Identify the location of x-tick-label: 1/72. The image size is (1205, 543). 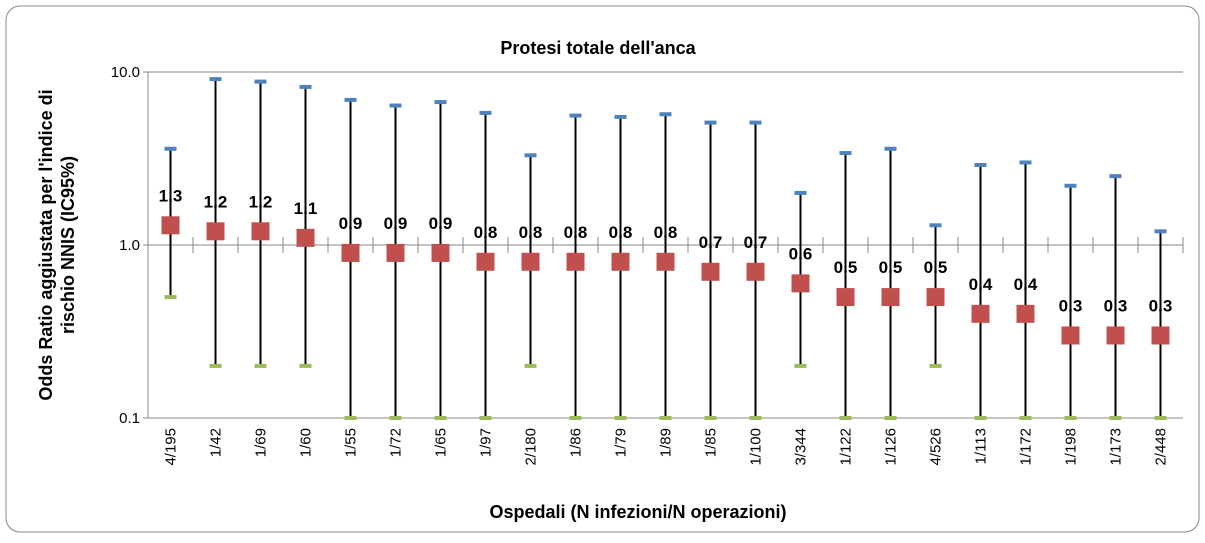
(396, 442).